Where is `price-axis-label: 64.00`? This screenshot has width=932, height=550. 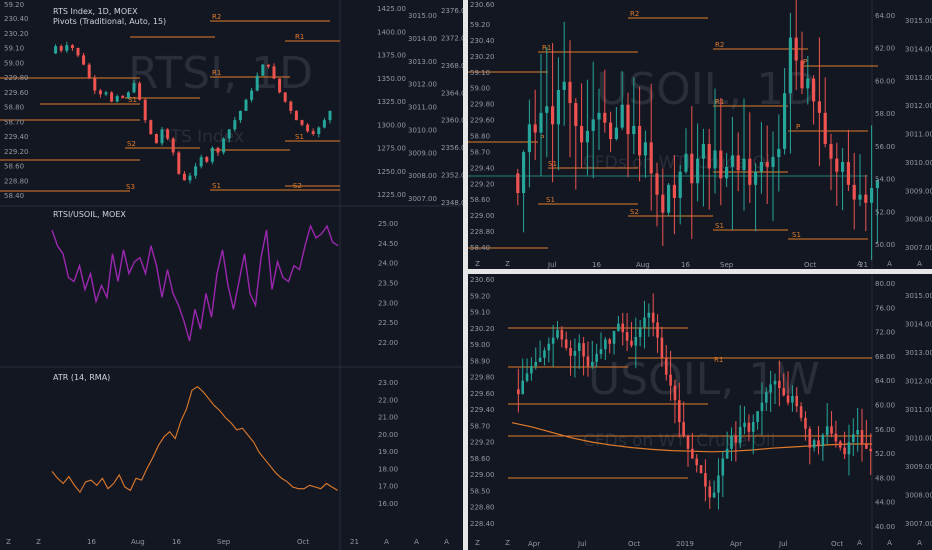
price-axis-label: 64.00 is located at coordinates (885, 381).